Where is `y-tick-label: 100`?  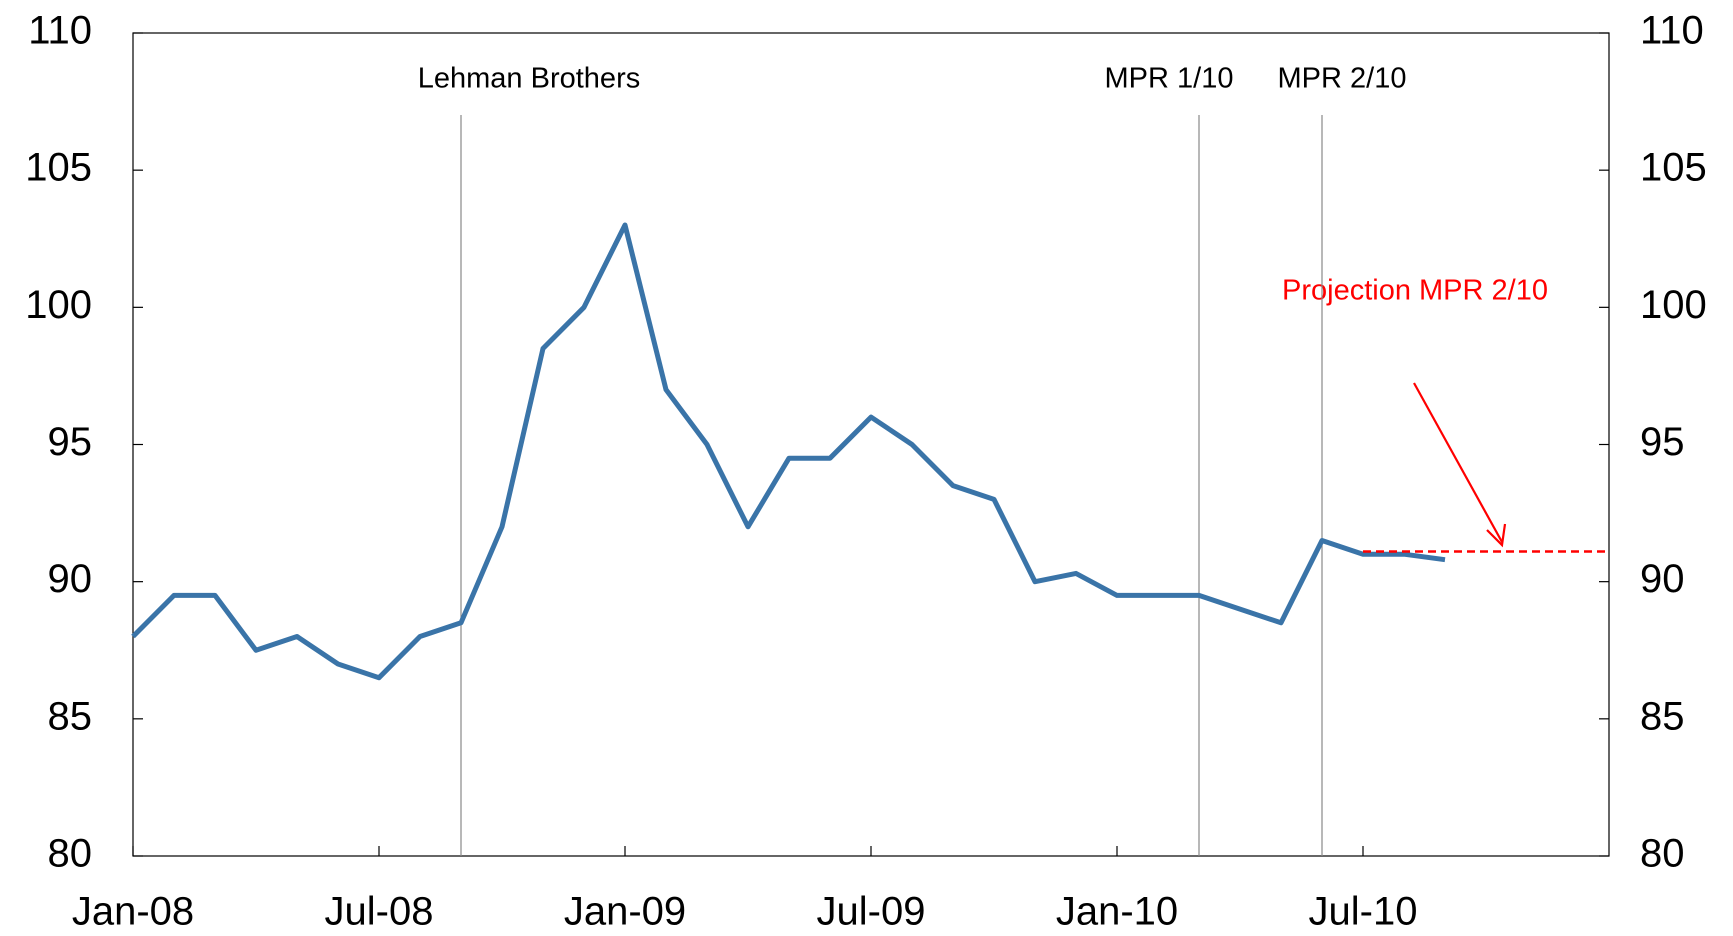 y-tick-label: 100 is located at coordinates (58, 305).